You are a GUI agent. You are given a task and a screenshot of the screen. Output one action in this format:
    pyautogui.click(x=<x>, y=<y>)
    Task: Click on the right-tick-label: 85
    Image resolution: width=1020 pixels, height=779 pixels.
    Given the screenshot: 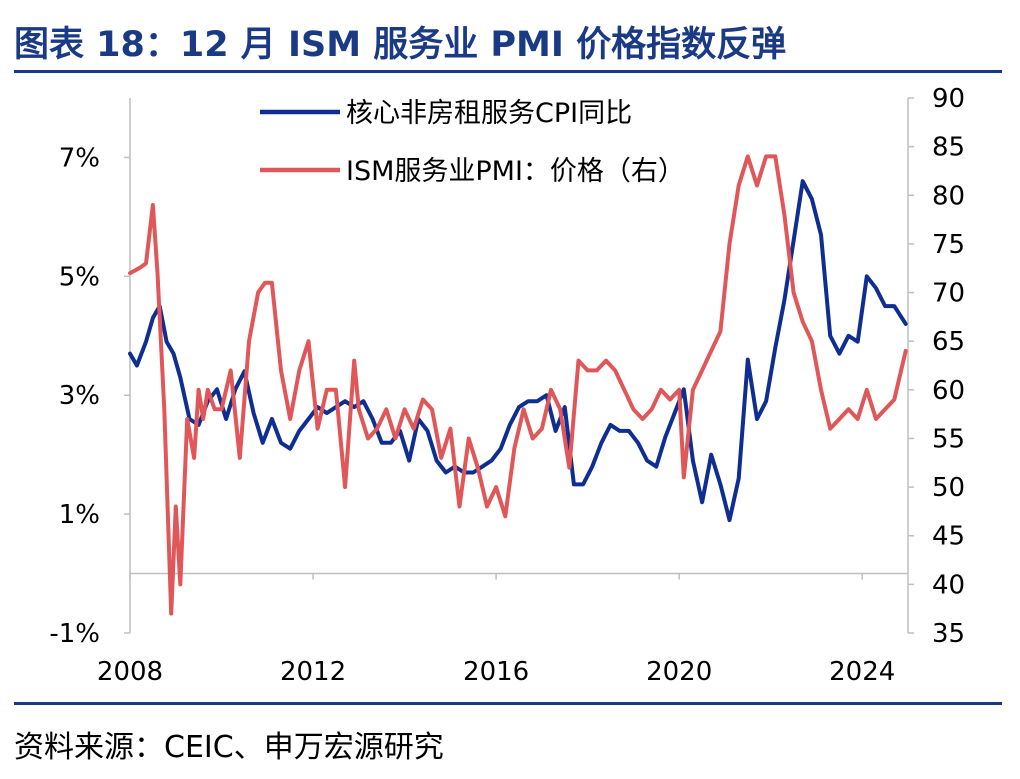 What is the action you would take?
    pyautogui.click(x=948, y=148)
    